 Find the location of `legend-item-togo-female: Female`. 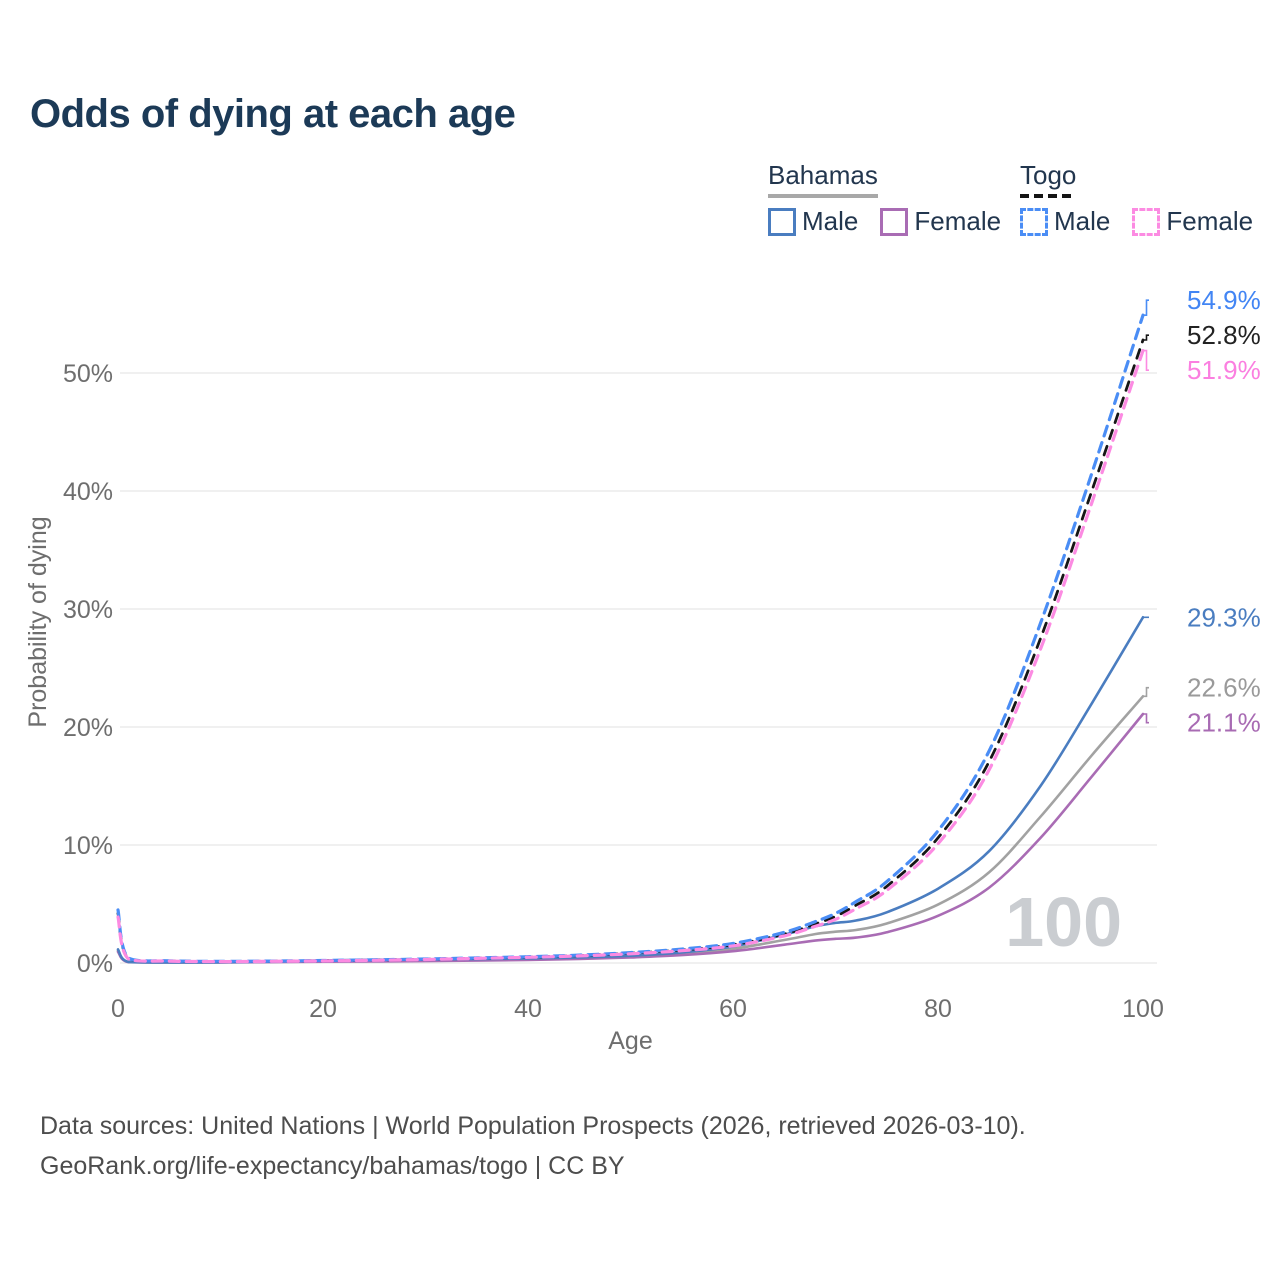

legend-item-togo-female: Female is located at coordinates (1192, 221).